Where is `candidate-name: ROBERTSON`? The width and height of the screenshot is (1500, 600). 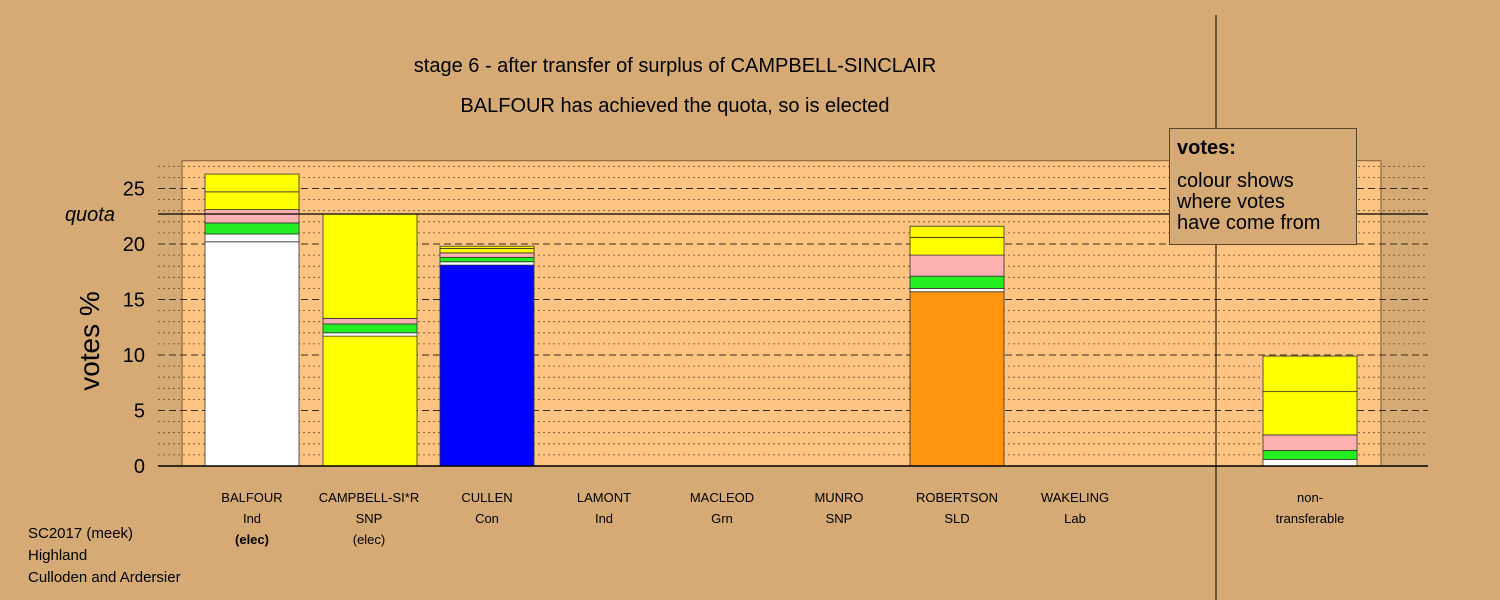 candidate-name: ROBERTSON is located at coordinates (957, 497).